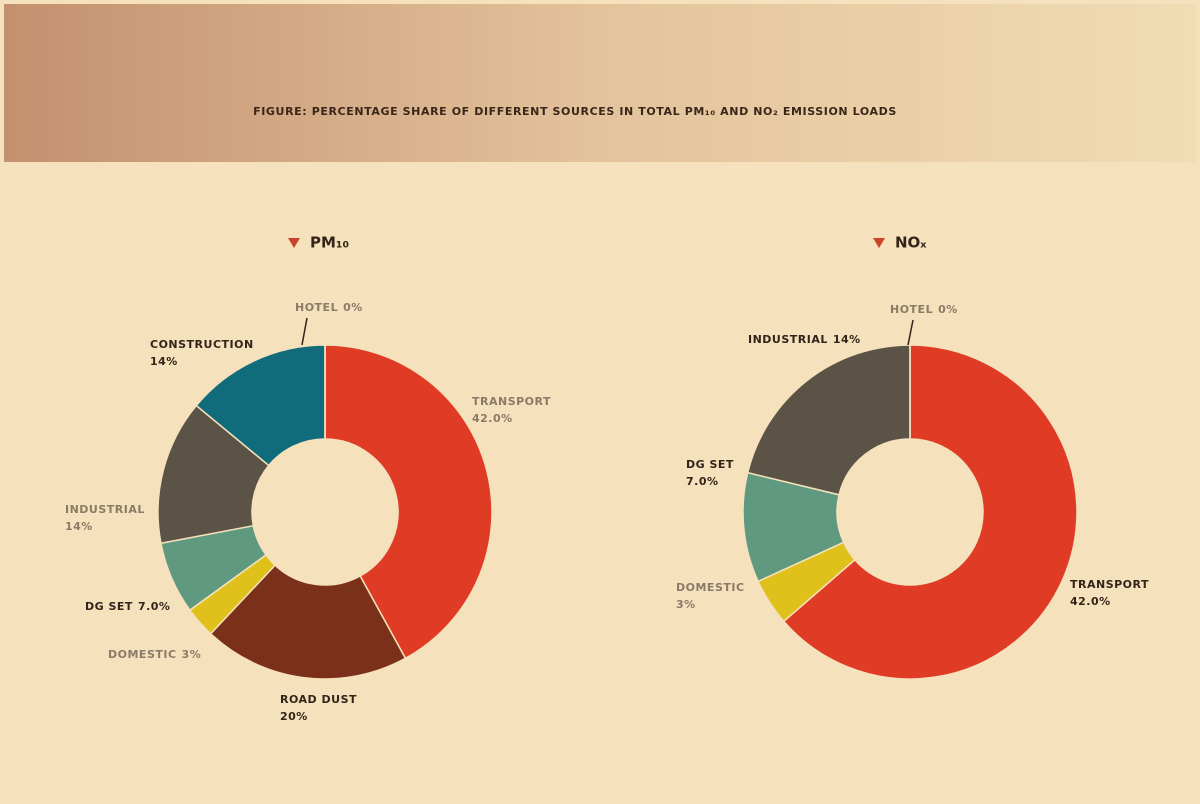  I want to click on slice-label: ROAD DUST 20%, so click(318, 708).